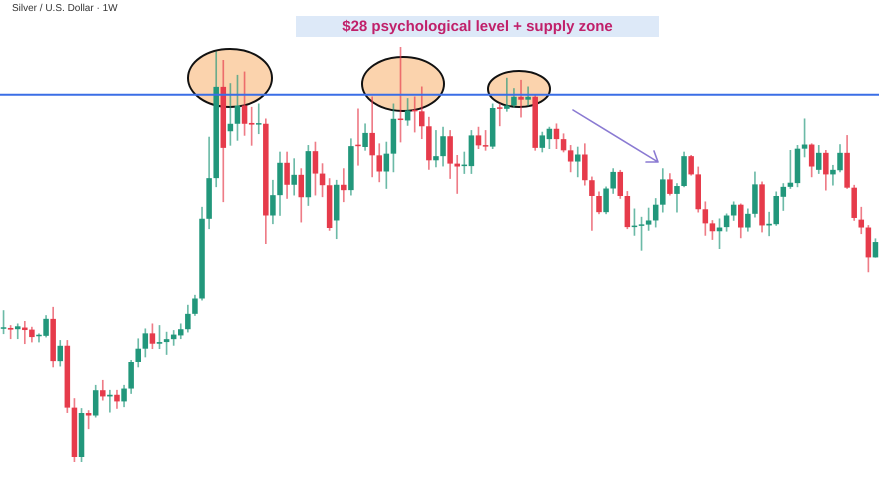 The width and height of the screenshot is (879, 493). Describe the element at coordinates (65, 8) in the screenshot. I see `chart-subtitle: Silver / U.S. Dollar · 1W` at that location.